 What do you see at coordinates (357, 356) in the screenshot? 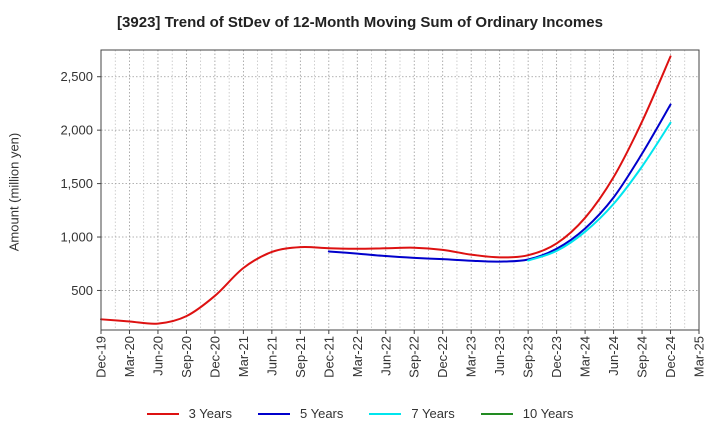
I see `x-tick-label: Mar-22` at bounding box center [357, 356].